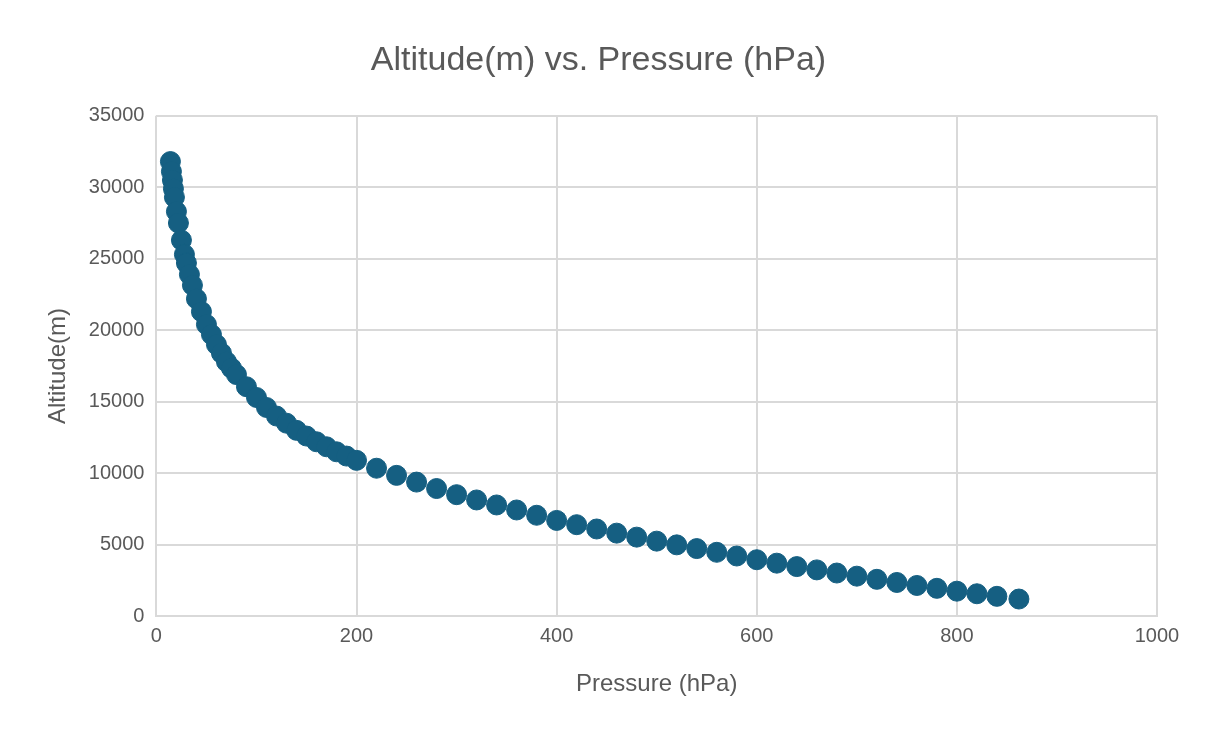 The height and width of the screenshot is (733, 1217). I want to click on y-tick-label: 20000, so click(116, 328).